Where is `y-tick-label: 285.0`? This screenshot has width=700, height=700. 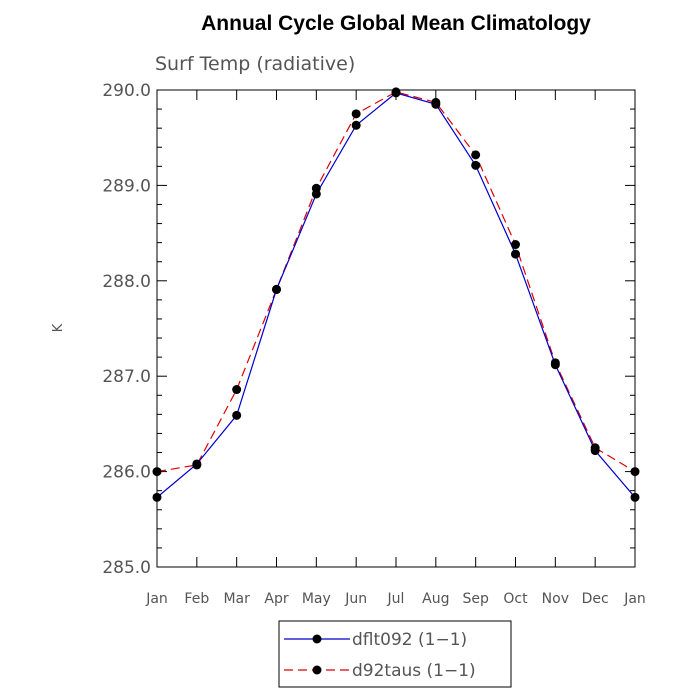
y-tick-label: 285.0 is located at coordinates (126, 568).